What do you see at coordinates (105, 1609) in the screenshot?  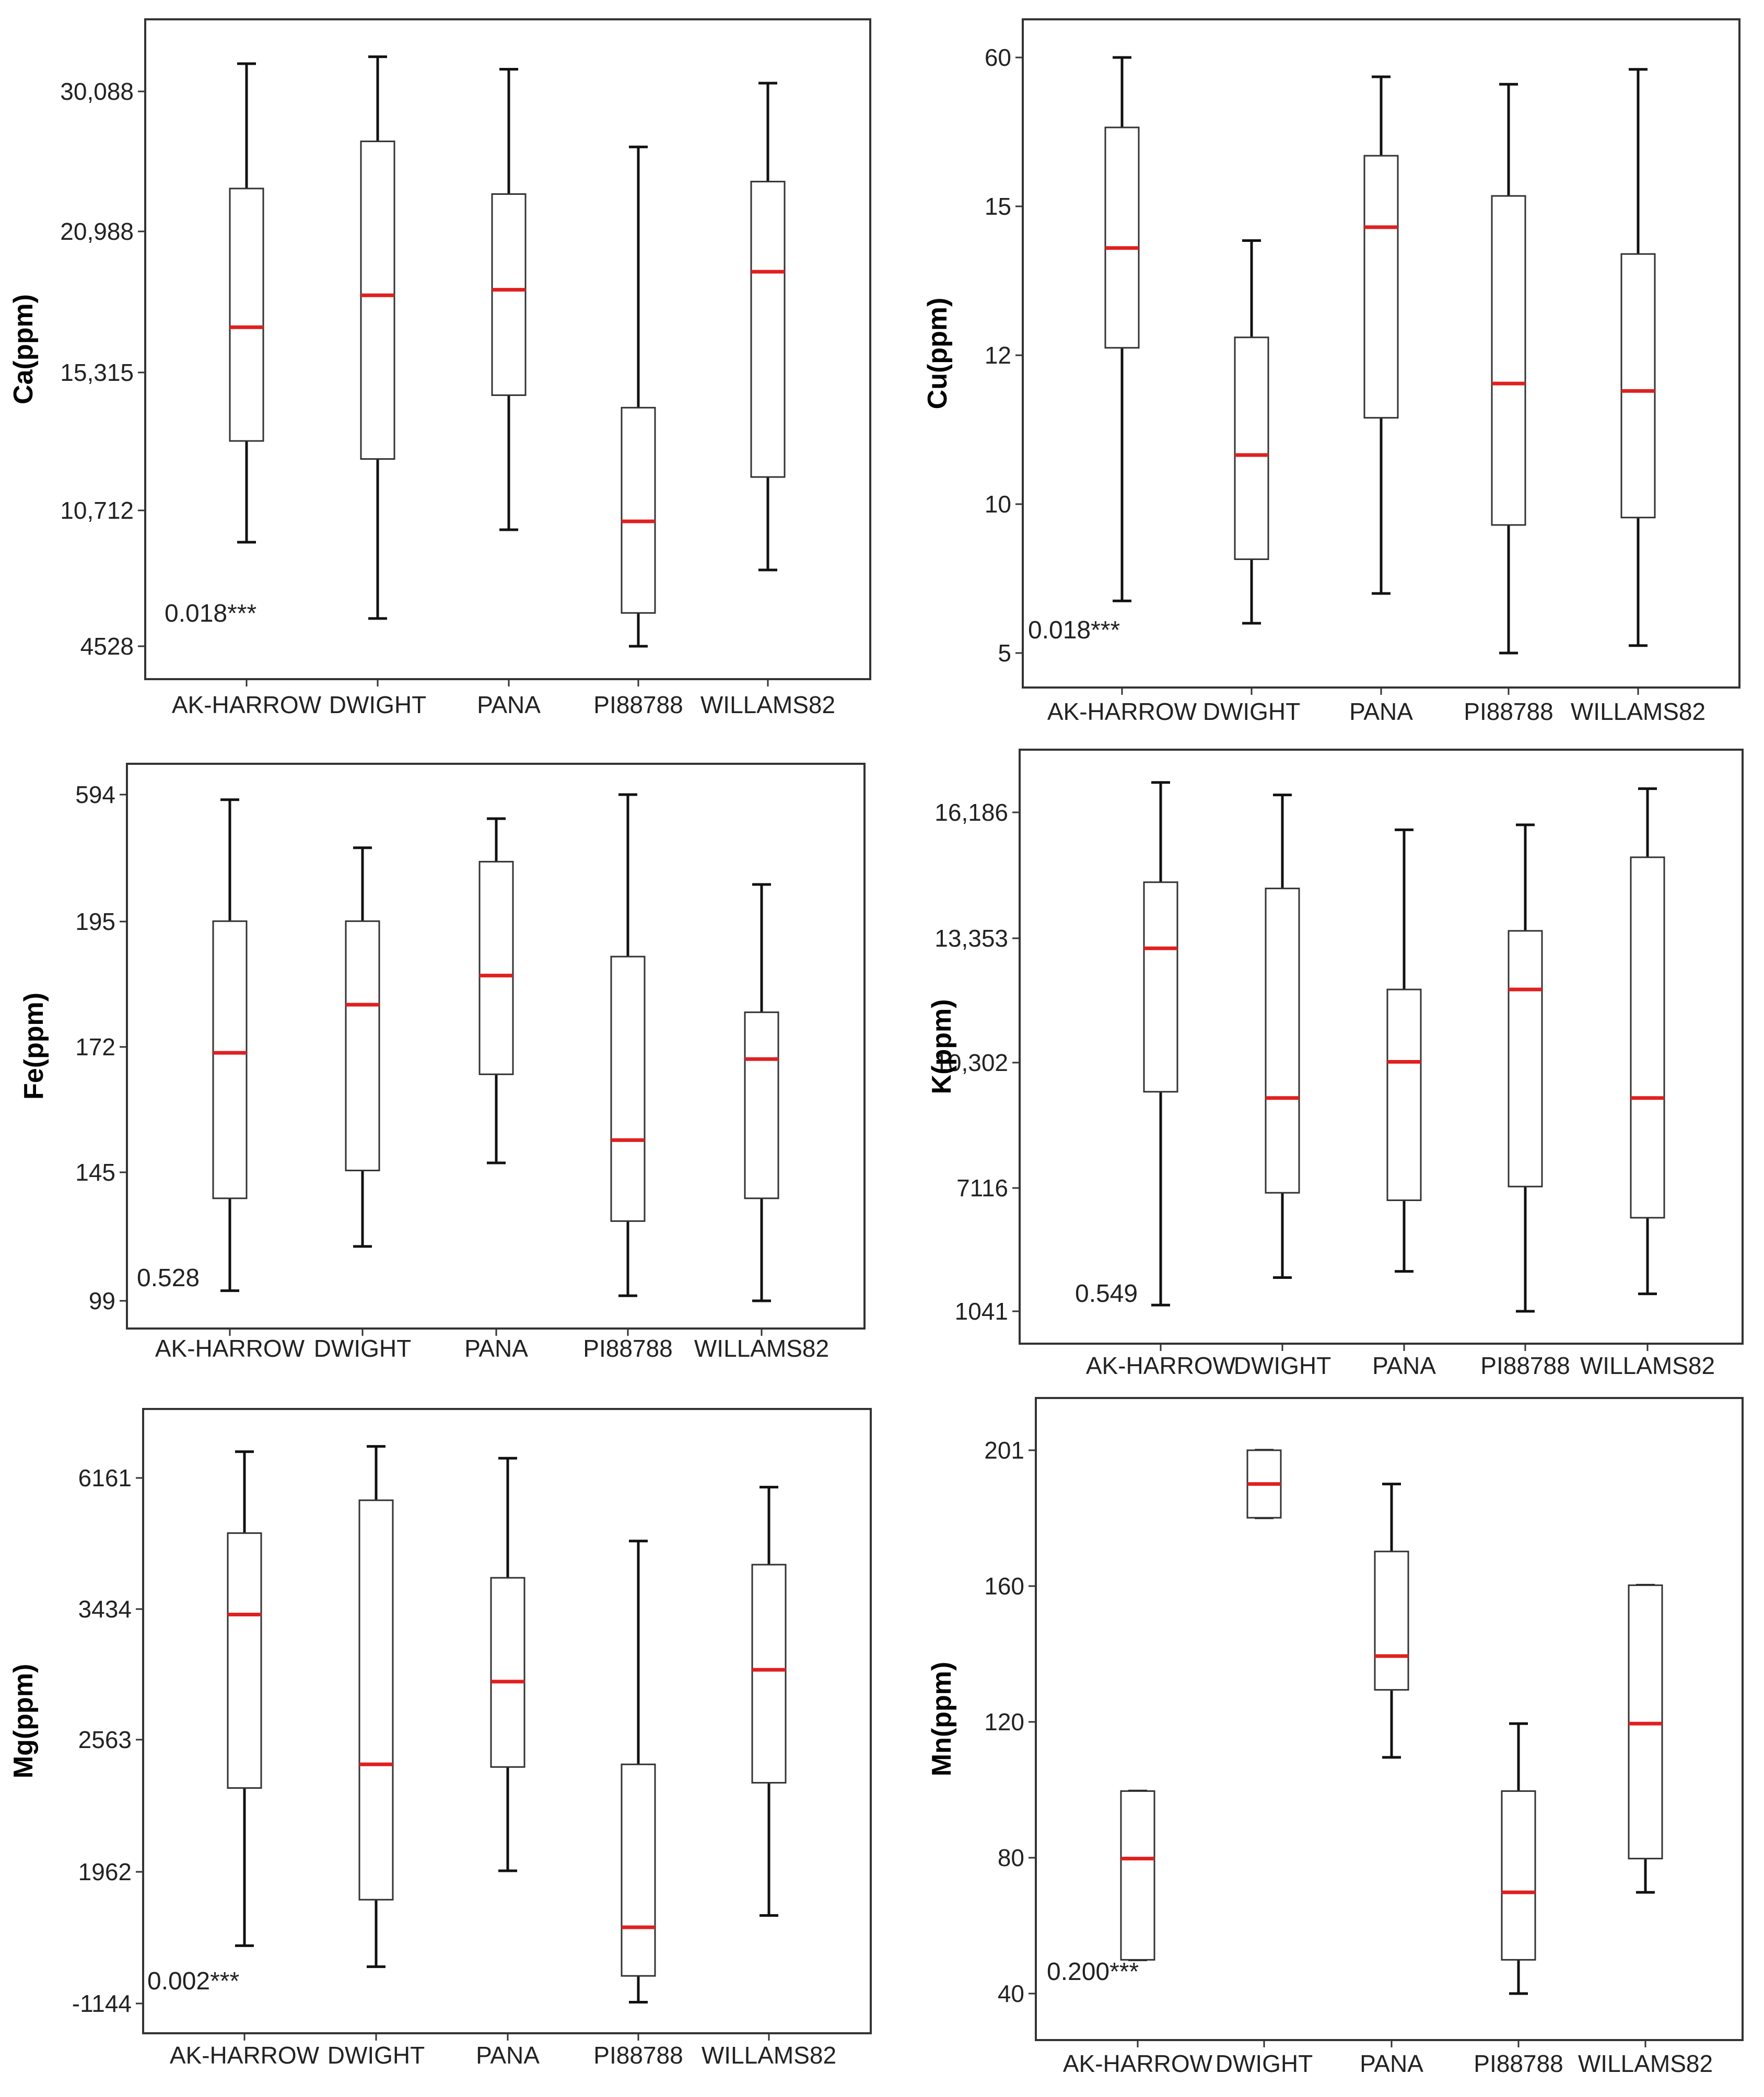 I see `y-tick-label: 3434` at bounding box center [105, 1609].